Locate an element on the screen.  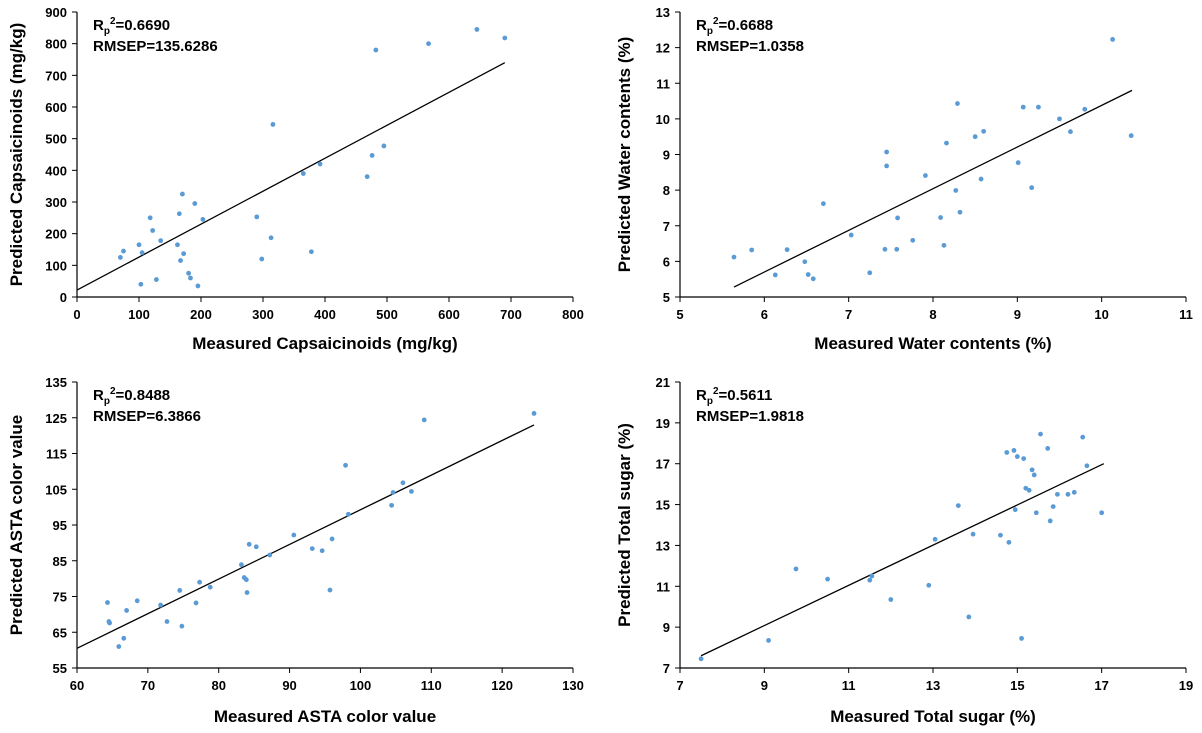
x-tick-label: 70 is located at coordinates (148, 685).